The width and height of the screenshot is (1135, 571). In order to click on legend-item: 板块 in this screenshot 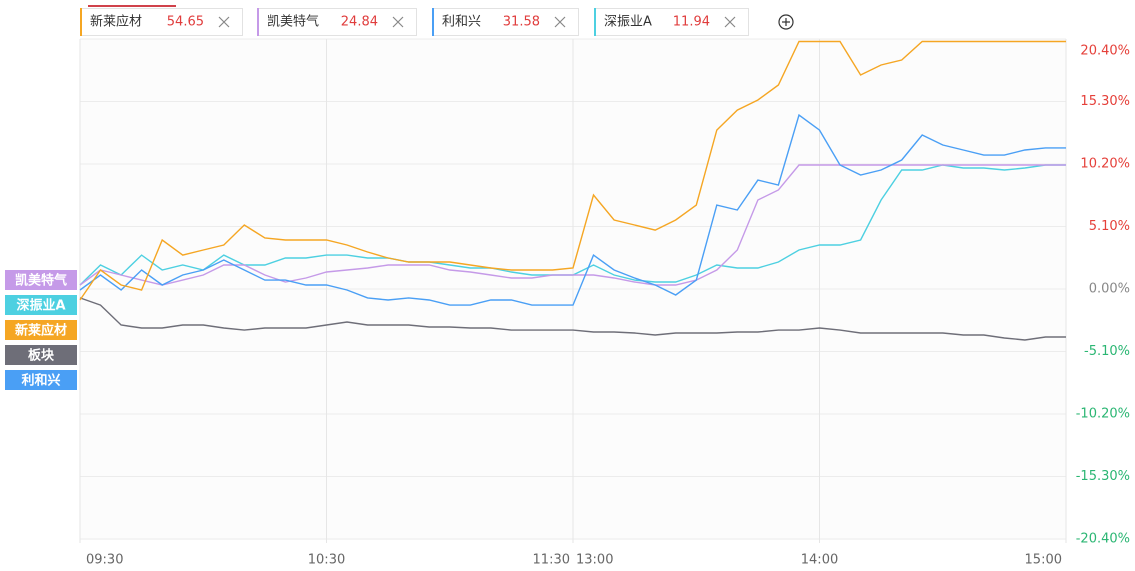, I will do `click(41, 355)`.